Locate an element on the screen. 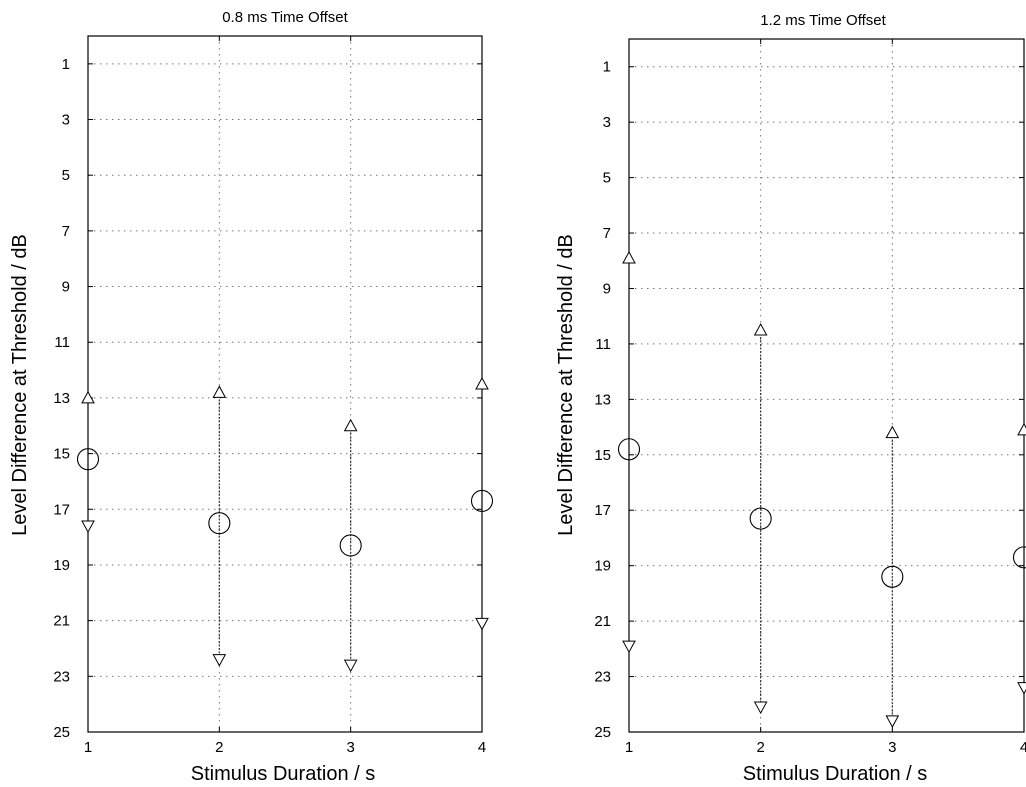 This screenshot has width=1026, height=787. left-chart-title: 0.8 ms Time Offset is located at coordinates (285, 17).